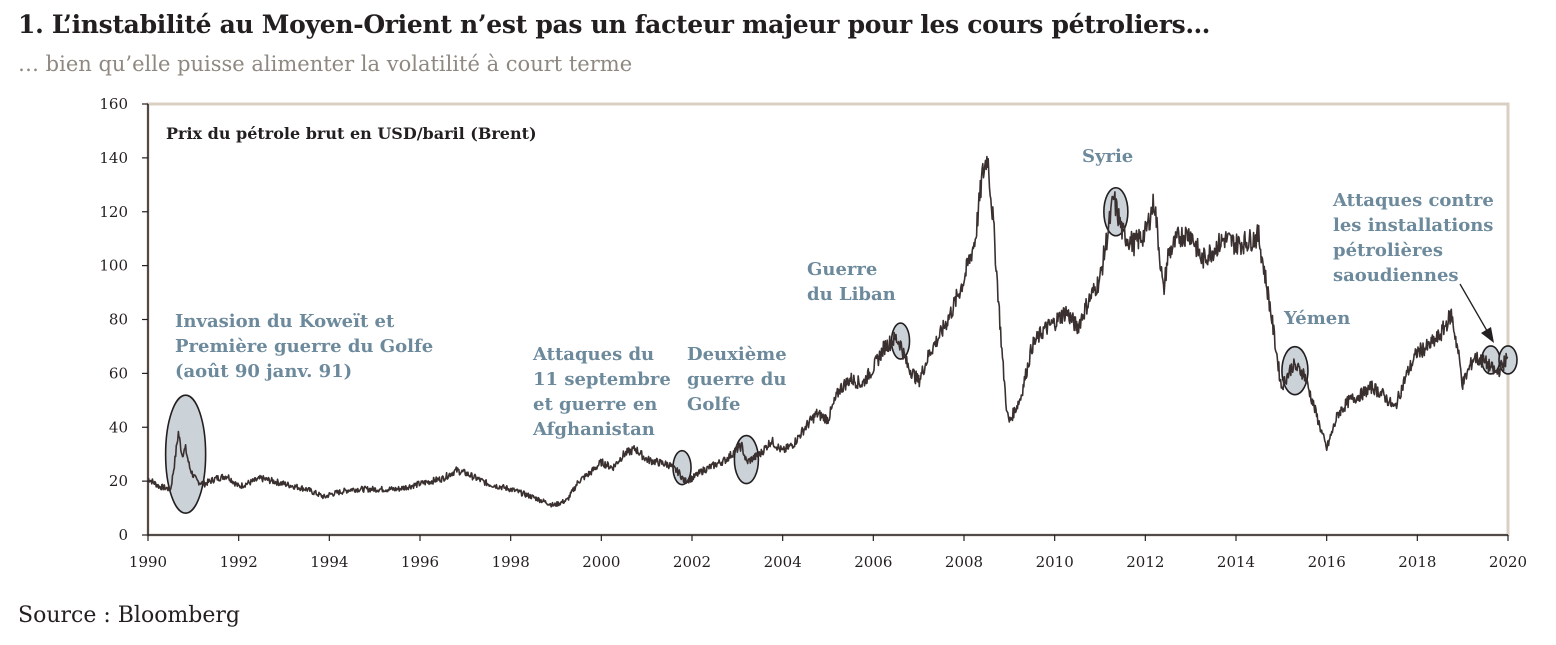 This screenshot has height=645, width=1556. What do you see at coordinates (118, 481) in the screenshot?
I see `y-tick-label: 20` at bounding box center [118, 481].